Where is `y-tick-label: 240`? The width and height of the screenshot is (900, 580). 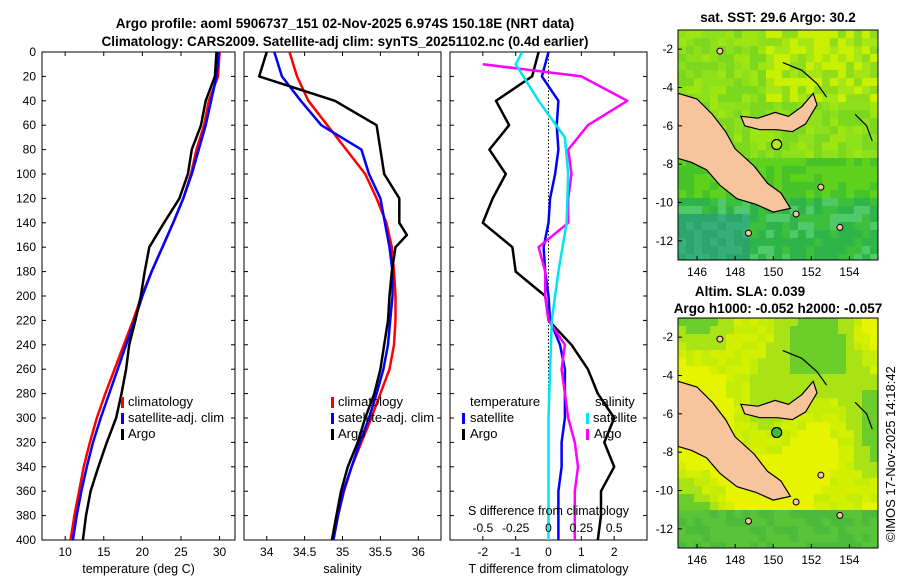
y-tick-label: 240 is located at coordinates (26, 345).